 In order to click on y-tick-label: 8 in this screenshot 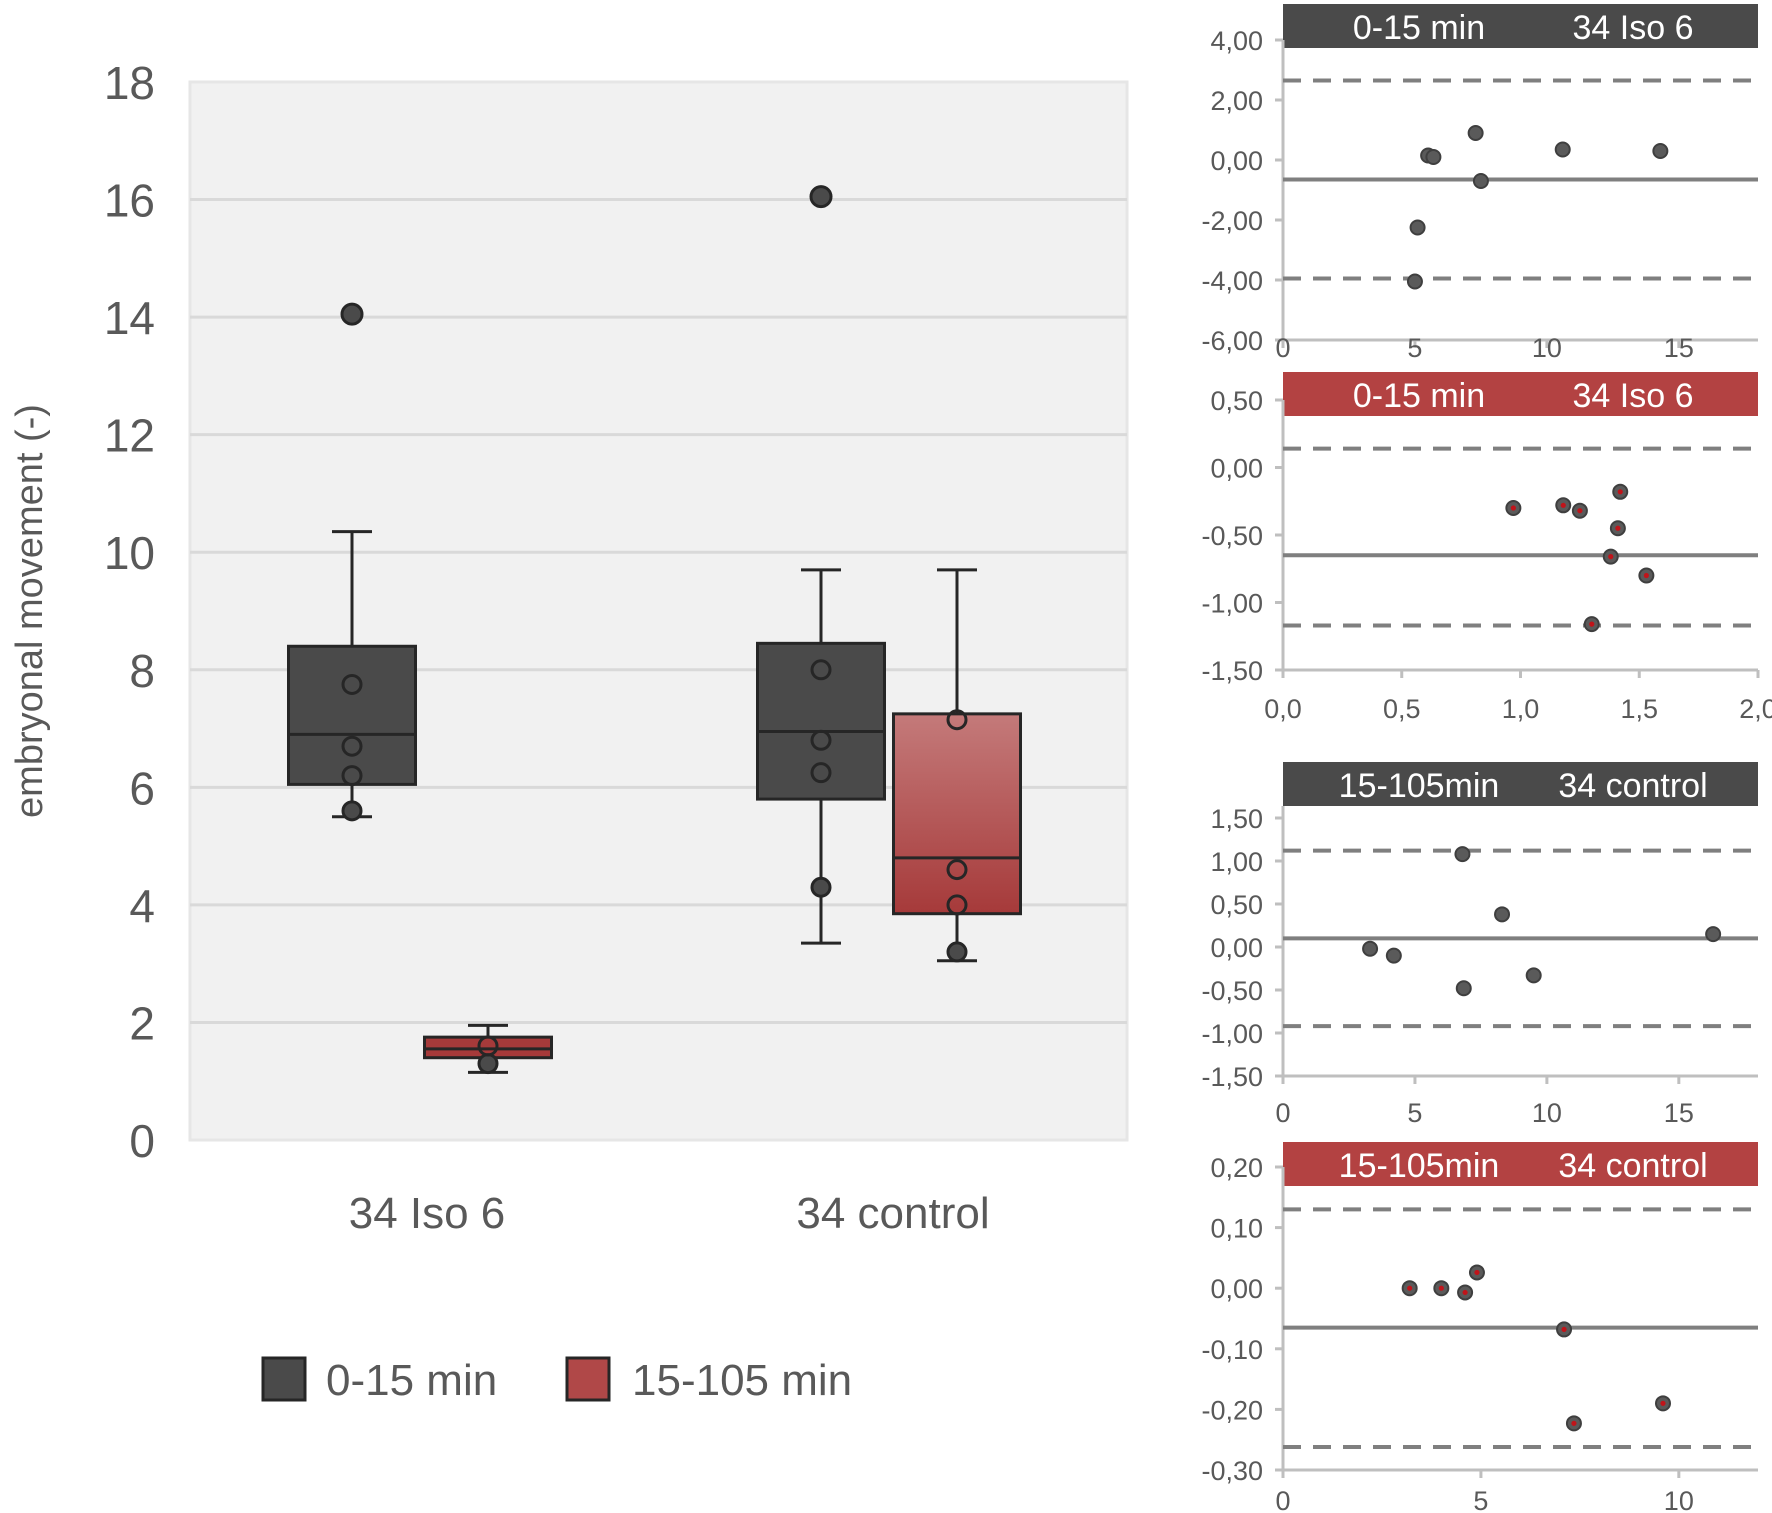, I will do `click(142, 671)`.